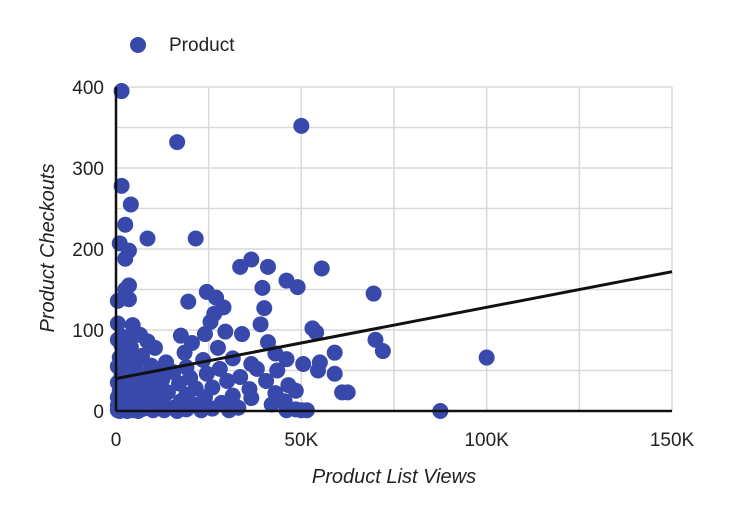  I want to click on y-tick-label: 200, so click(88, 250).